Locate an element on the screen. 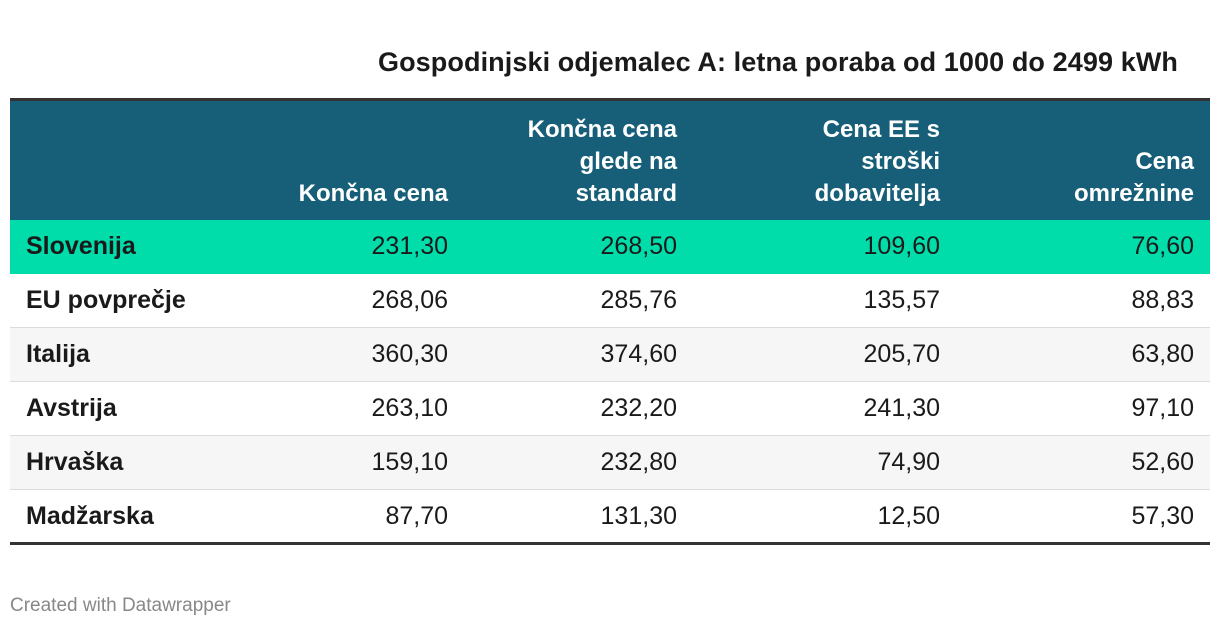  table-cell: 285,76 is located at coordinates (578, 300).